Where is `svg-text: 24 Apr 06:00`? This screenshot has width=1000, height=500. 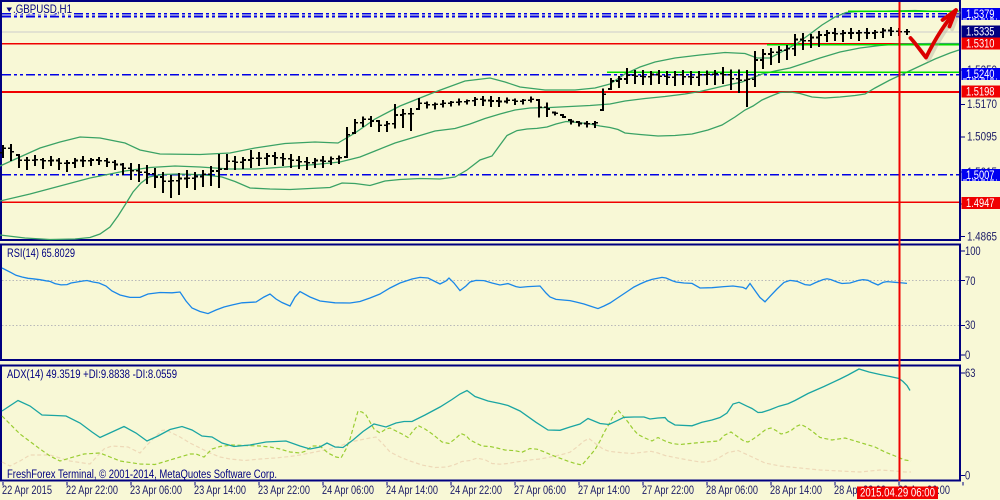
svg-text: 24 Apr 06:00 is located at coordinates (348, 491).